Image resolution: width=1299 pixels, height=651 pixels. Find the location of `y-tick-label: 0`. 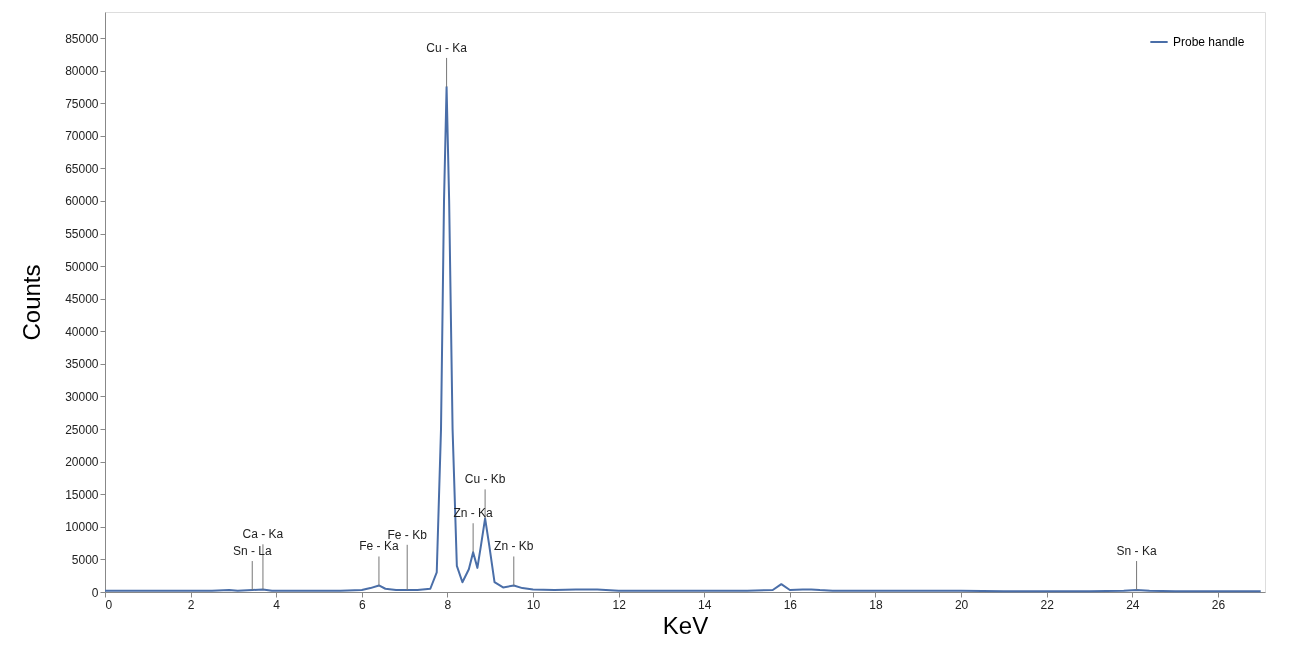

y-tick-label: 0 is located at coordinates (95, 592).